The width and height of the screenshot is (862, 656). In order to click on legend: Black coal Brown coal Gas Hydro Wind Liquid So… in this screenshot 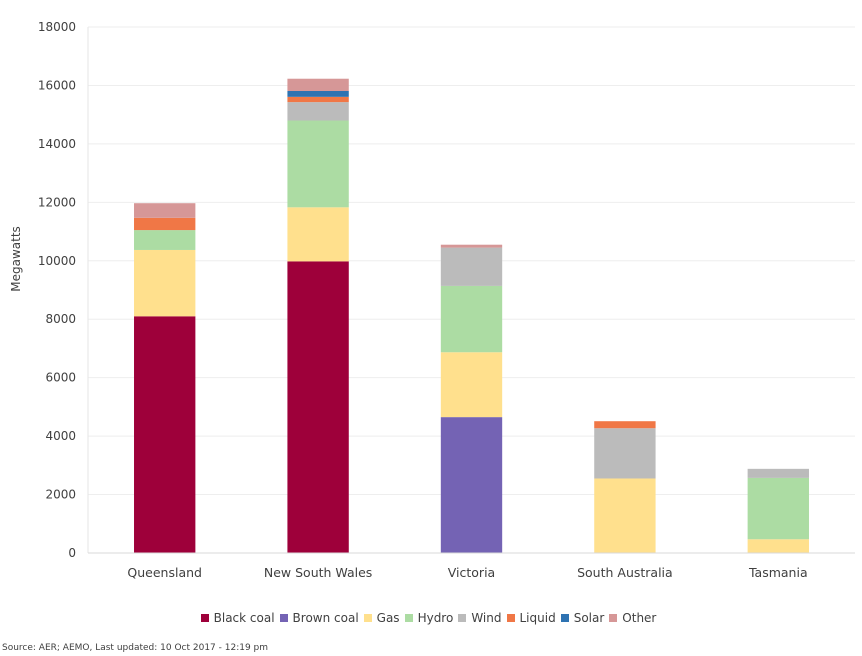, I will do `click(431, 618)`.